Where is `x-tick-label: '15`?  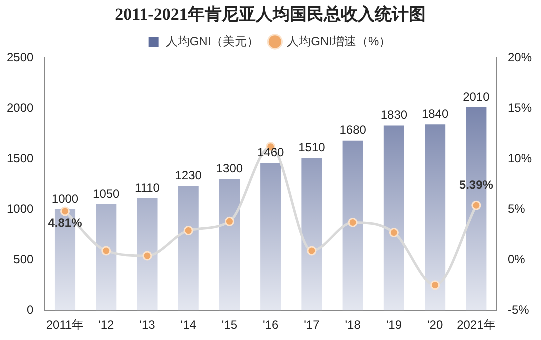 x-tick-label: '15 is located at coordinates (230, 325).